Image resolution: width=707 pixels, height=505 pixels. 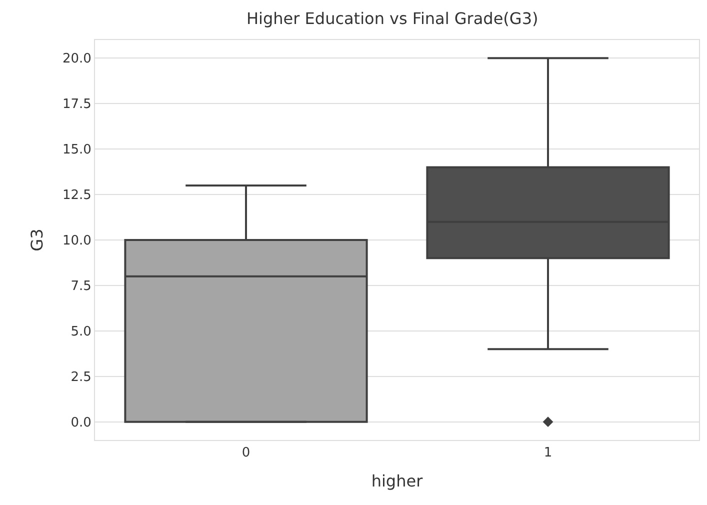 I want to click on y-tick-label: 7.5, so click(x=81, y=286).